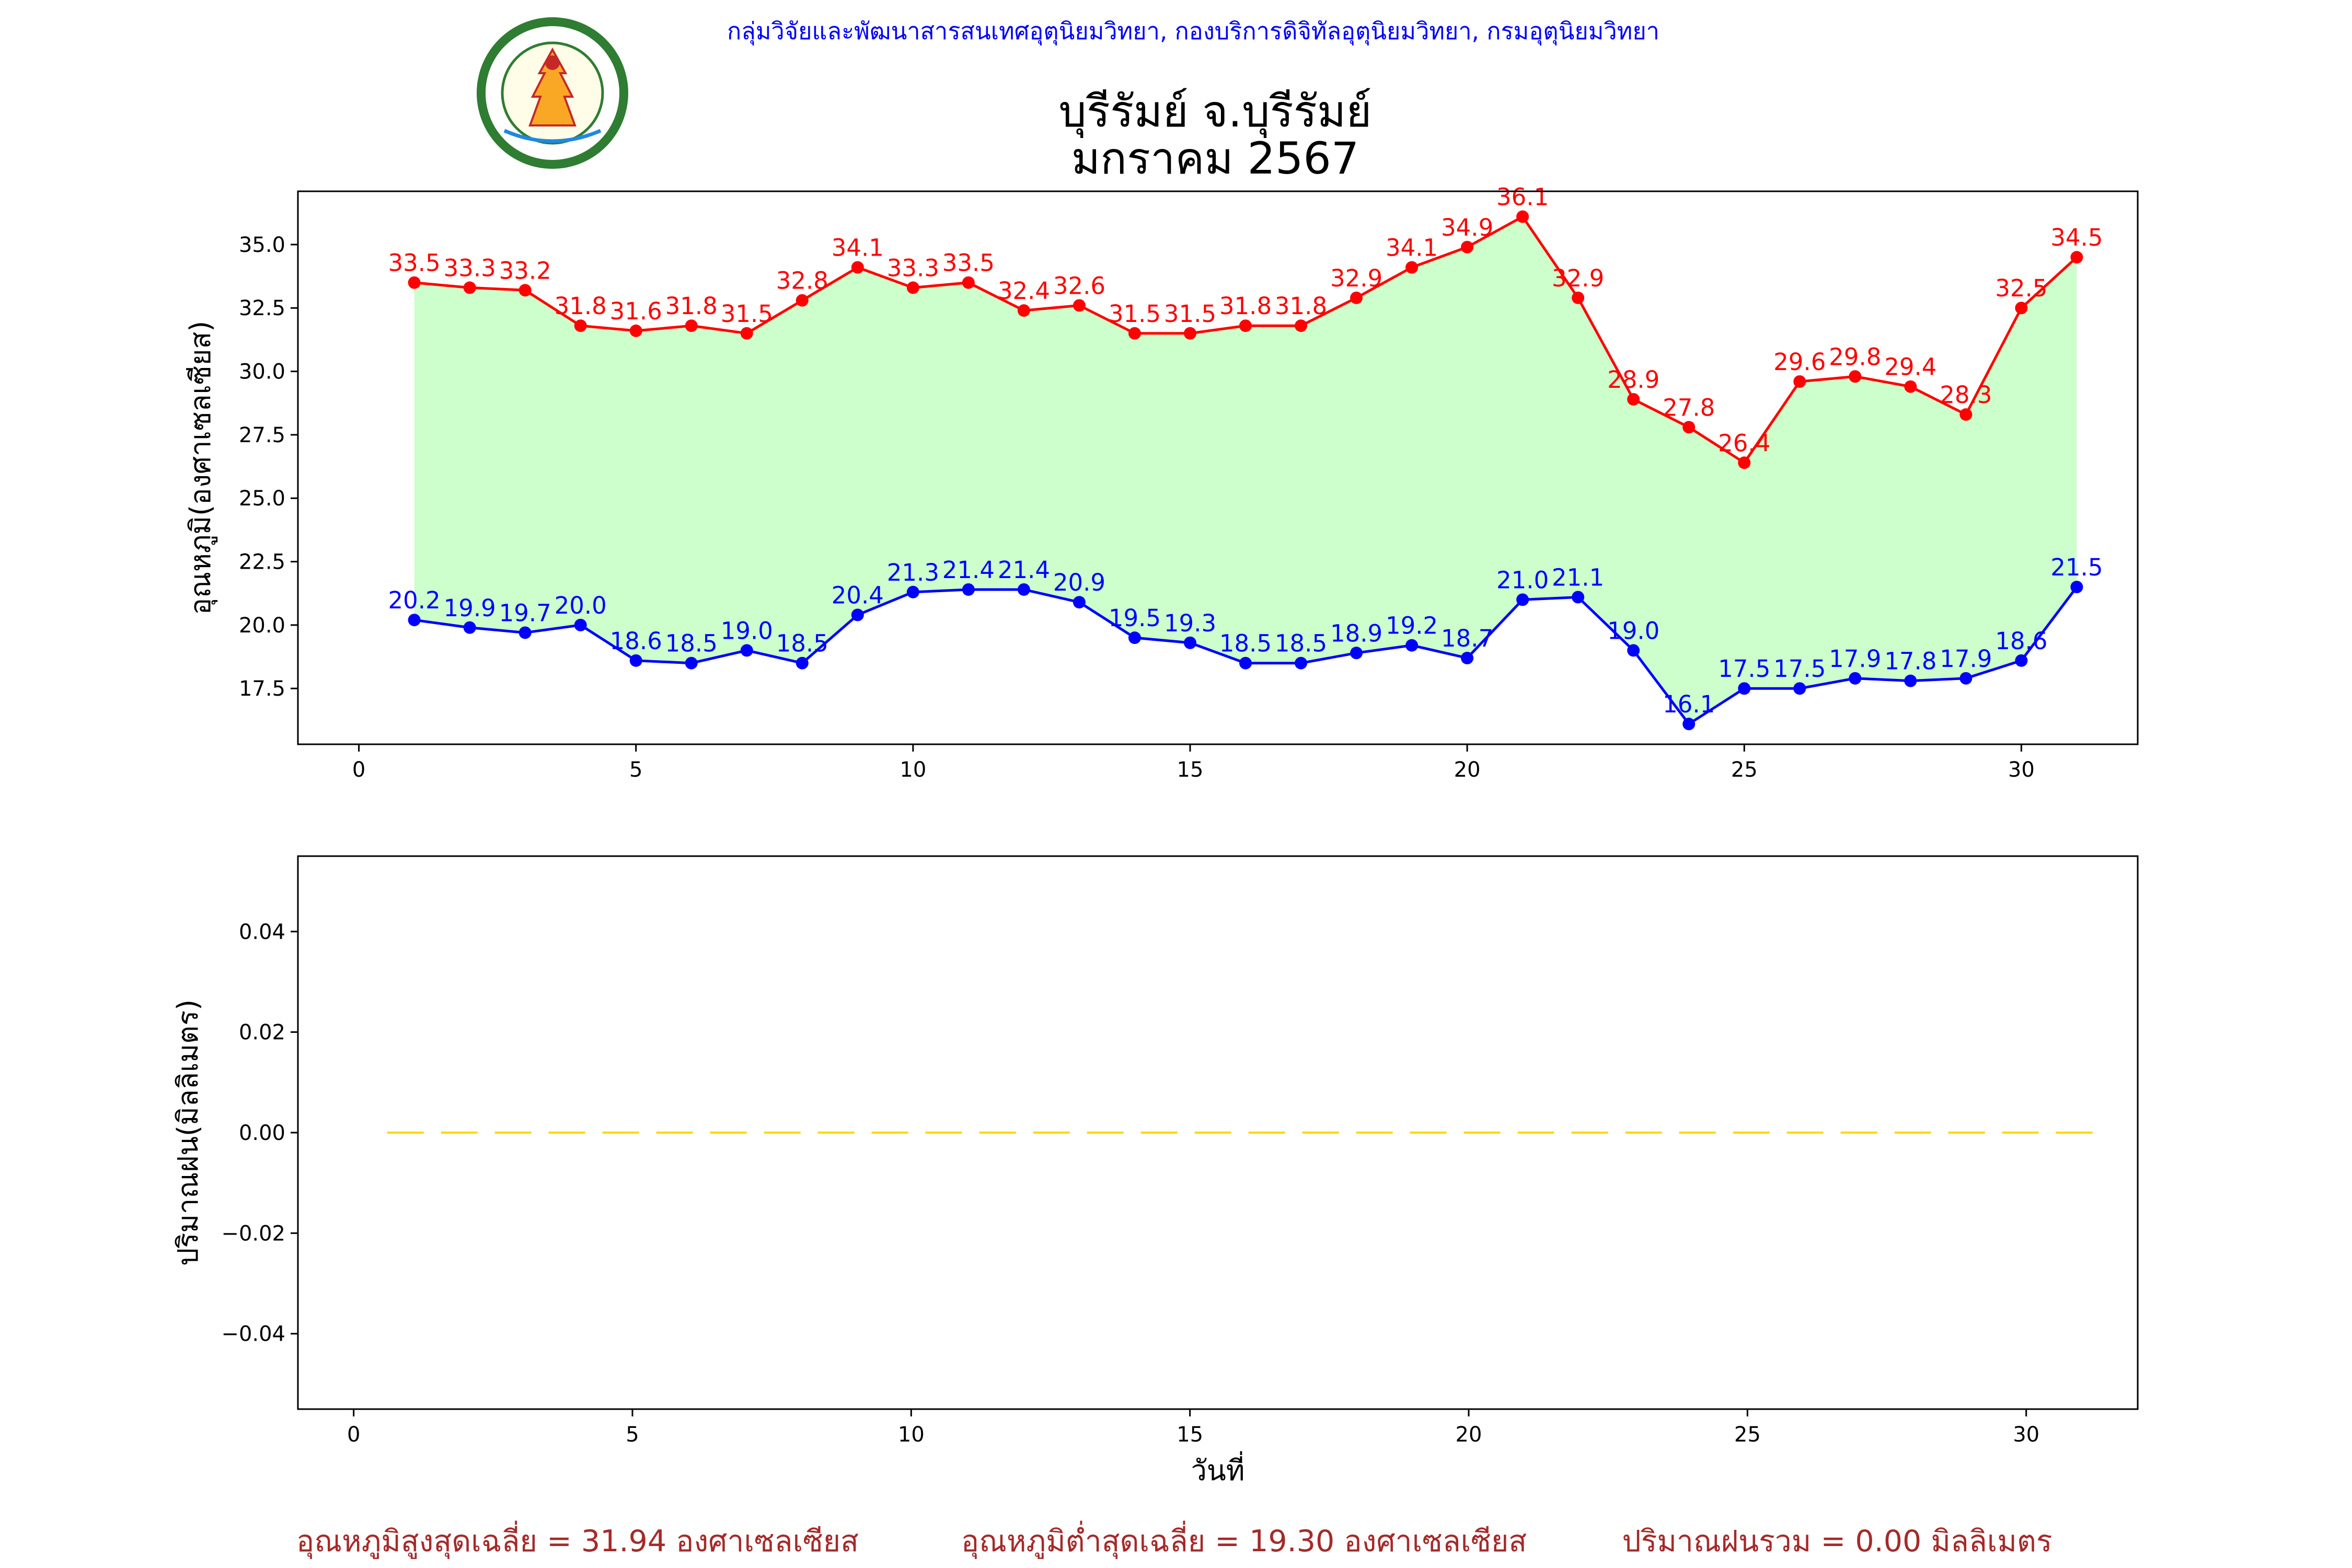 The height and width of the screenshot is (1568, 2352). What do you see at coordinates (262, 372) in the screenshot?
I see `temperature-y-tick-label: 30.0` at bounding box center [262, 372].